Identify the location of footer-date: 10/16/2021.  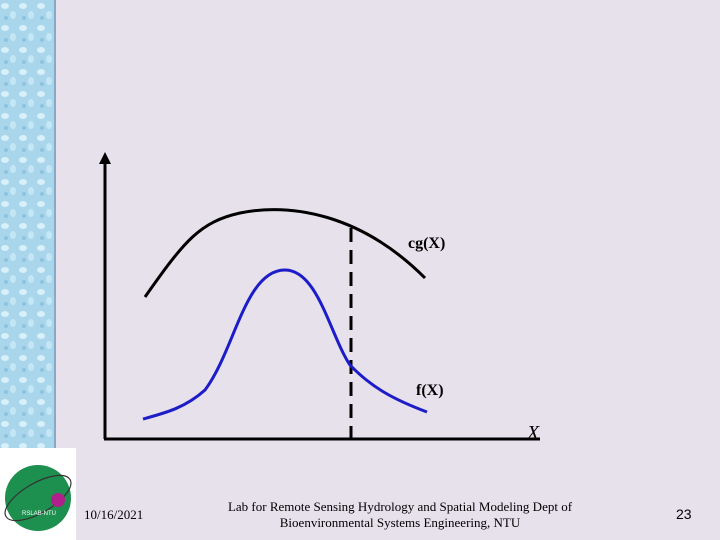
(114, 514).